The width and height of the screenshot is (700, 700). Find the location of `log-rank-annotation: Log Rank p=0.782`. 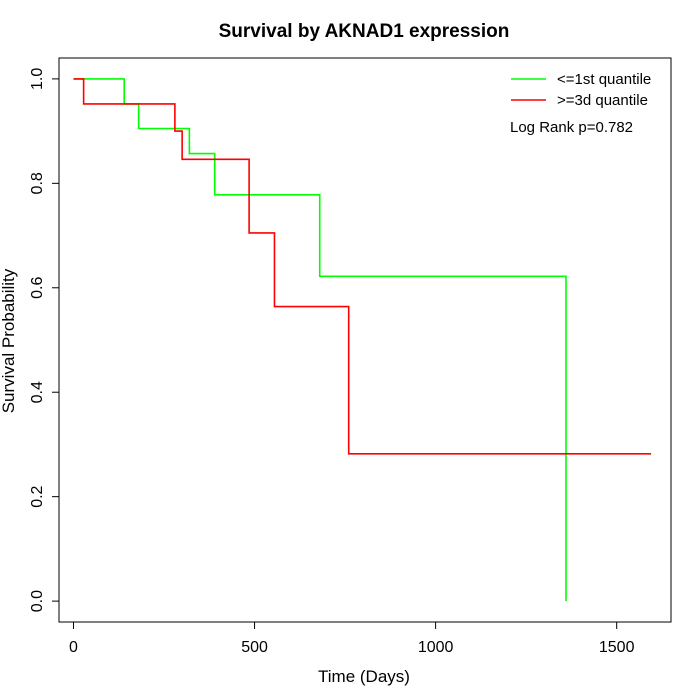

log-rank-annotation: Log Rank p=0.782 is located at coordinates (571, 127).